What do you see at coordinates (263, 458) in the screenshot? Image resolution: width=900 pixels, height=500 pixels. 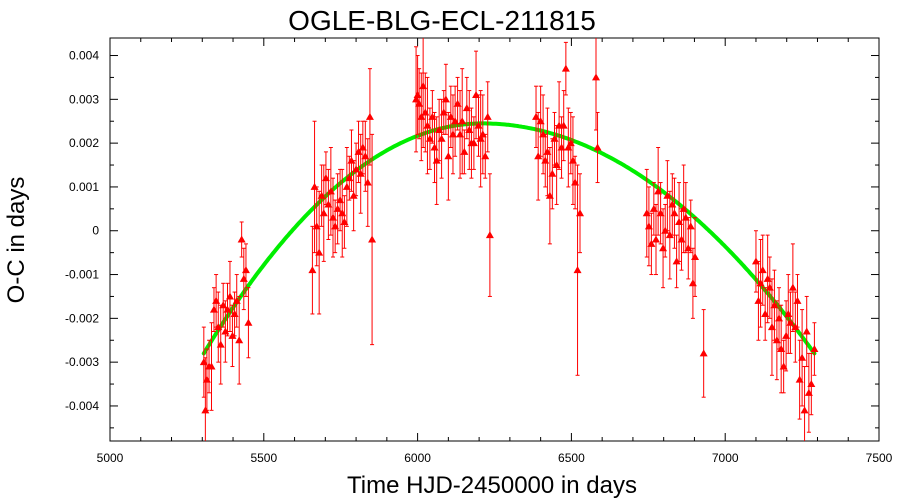 I see `x-tick-label: 5500` at bounding box center [263, 458].